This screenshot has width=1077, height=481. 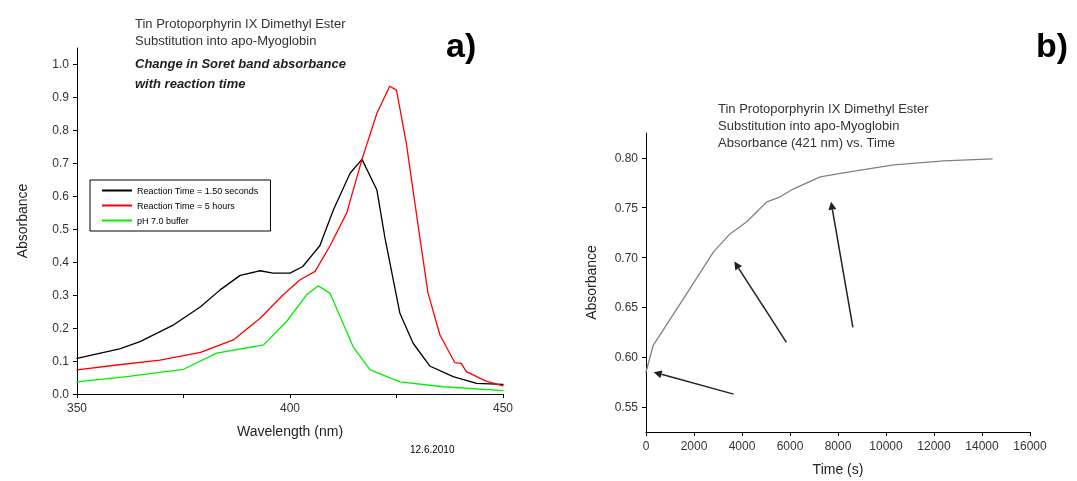 I want to click on y-tick-label: 0.75, so click(x=626, y=207).